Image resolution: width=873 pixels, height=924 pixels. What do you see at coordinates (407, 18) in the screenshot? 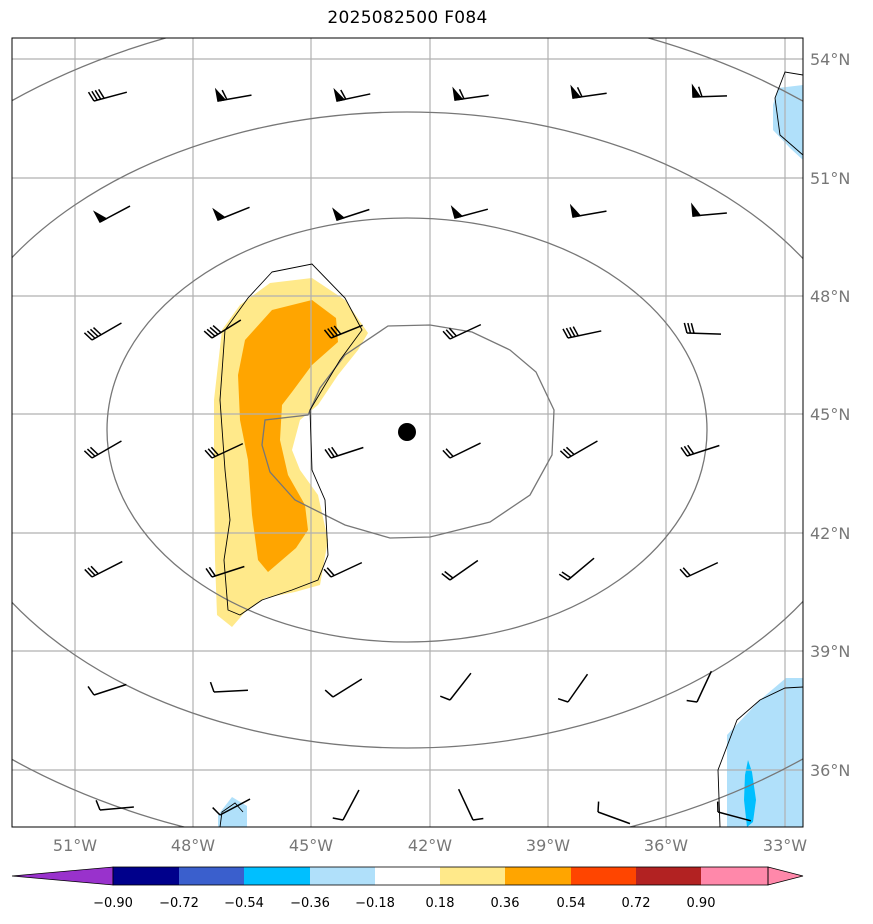
I see `map-title: 2025082500 F084` at bounding box center [407, 18].